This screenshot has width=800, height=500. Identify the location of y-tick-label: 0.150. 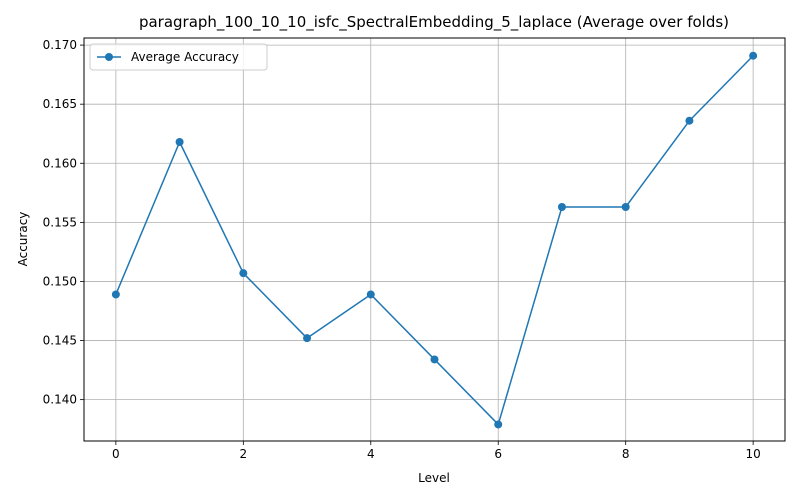
(60, 281).